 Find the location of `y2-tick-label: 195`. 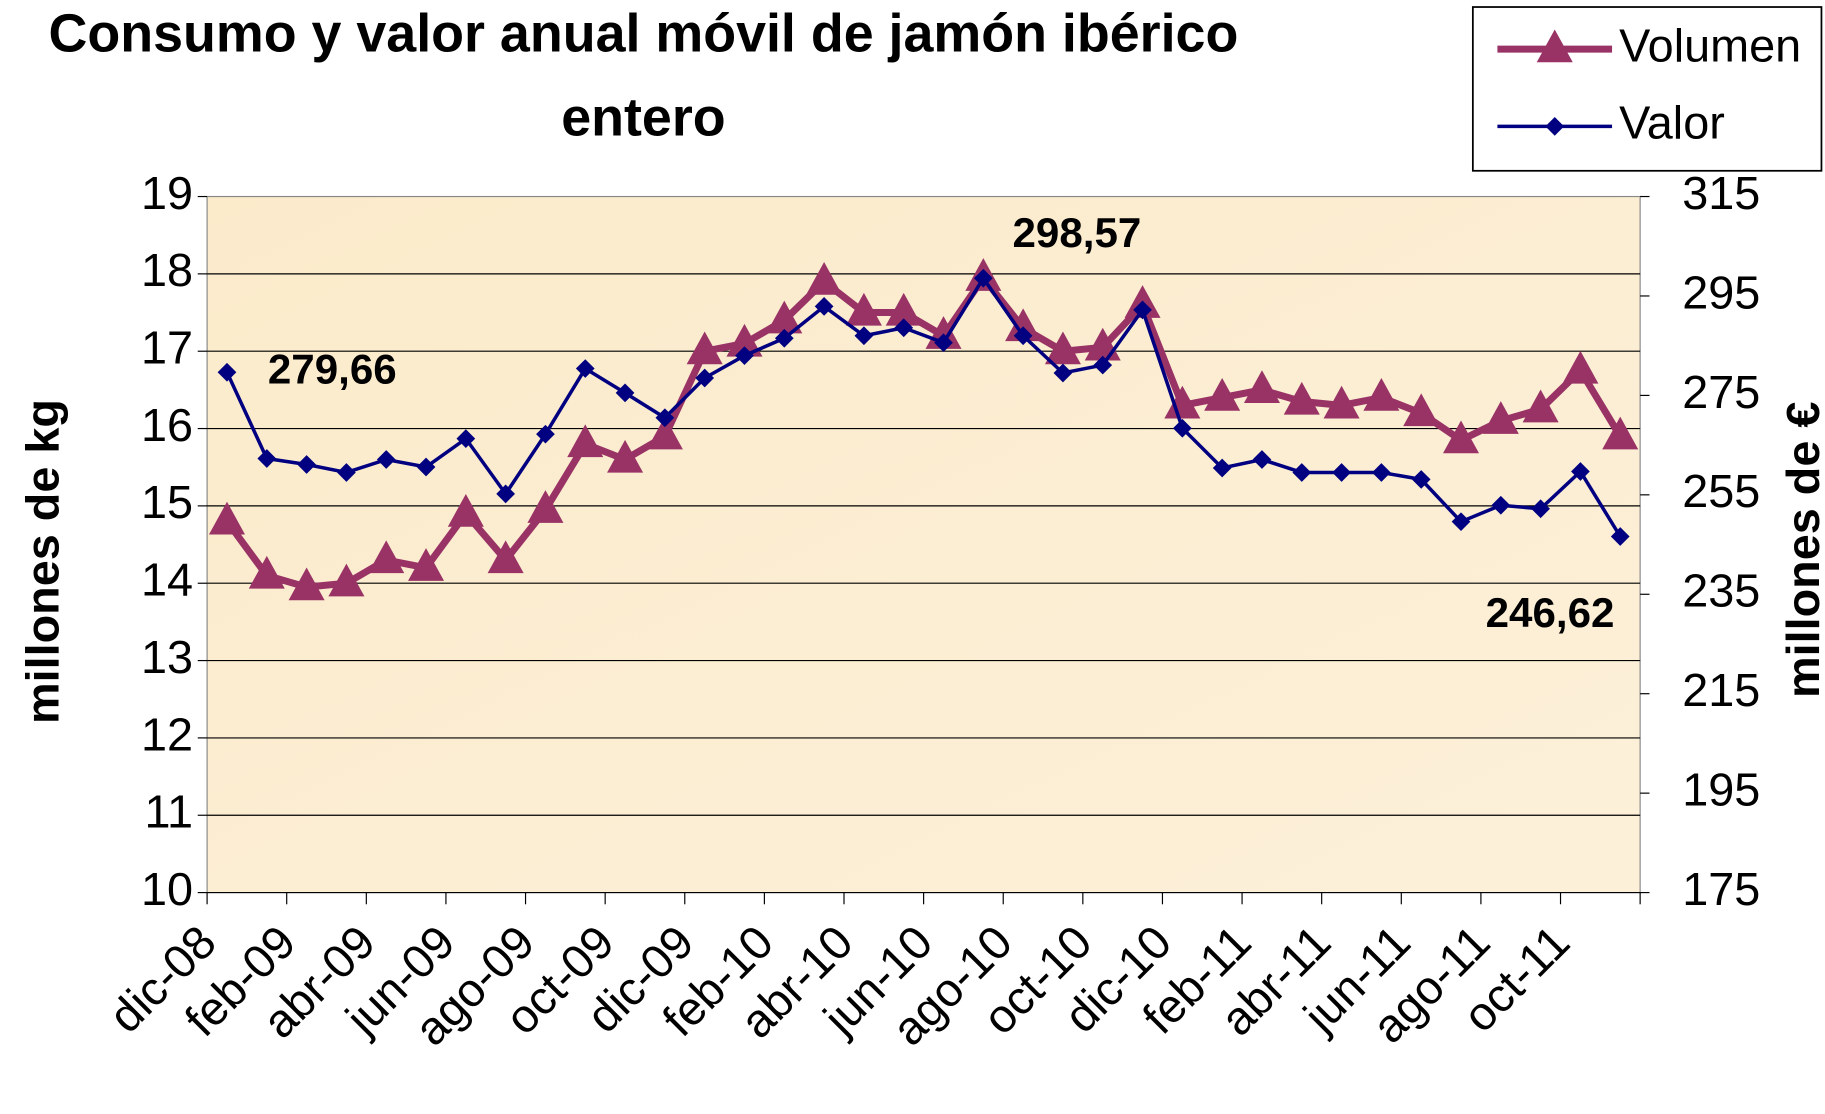

y2-tick-label: 195 is located at coordinates (1721, 790).